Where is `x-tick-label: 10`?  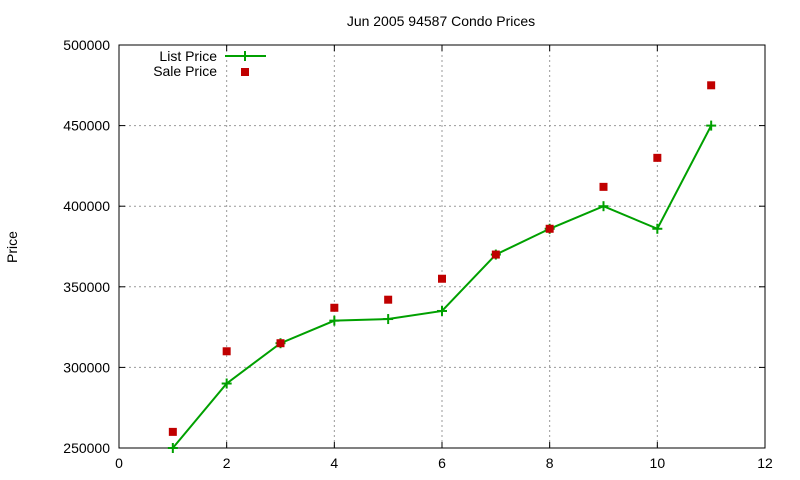 x-tick-label: 10 is located at coordinates (658, 463).